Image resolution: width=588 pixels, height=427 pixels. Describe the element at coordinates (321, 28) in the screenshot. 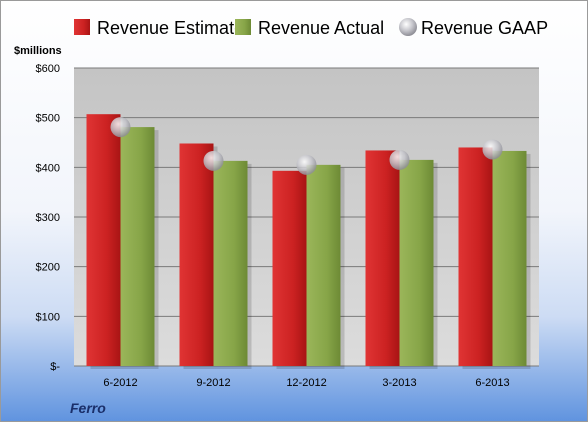

I see `legend-label-actual: Revenue Actual` at that location.